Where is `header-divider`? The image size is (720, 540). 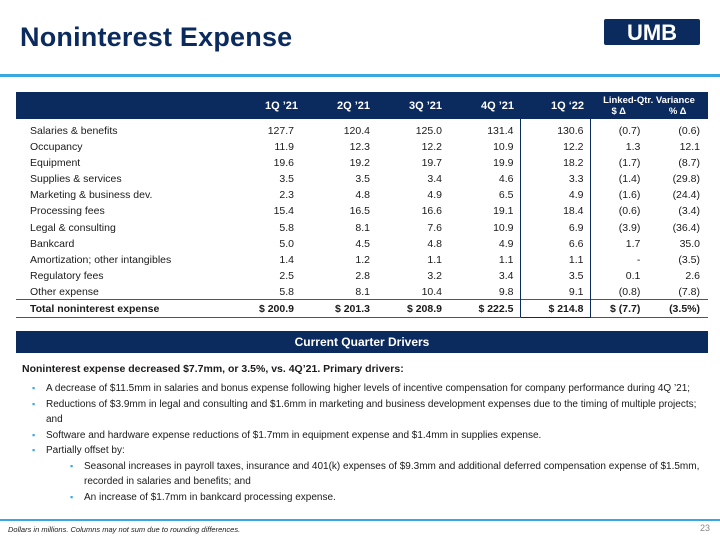 header-divider is located at coordinates (360, 75).